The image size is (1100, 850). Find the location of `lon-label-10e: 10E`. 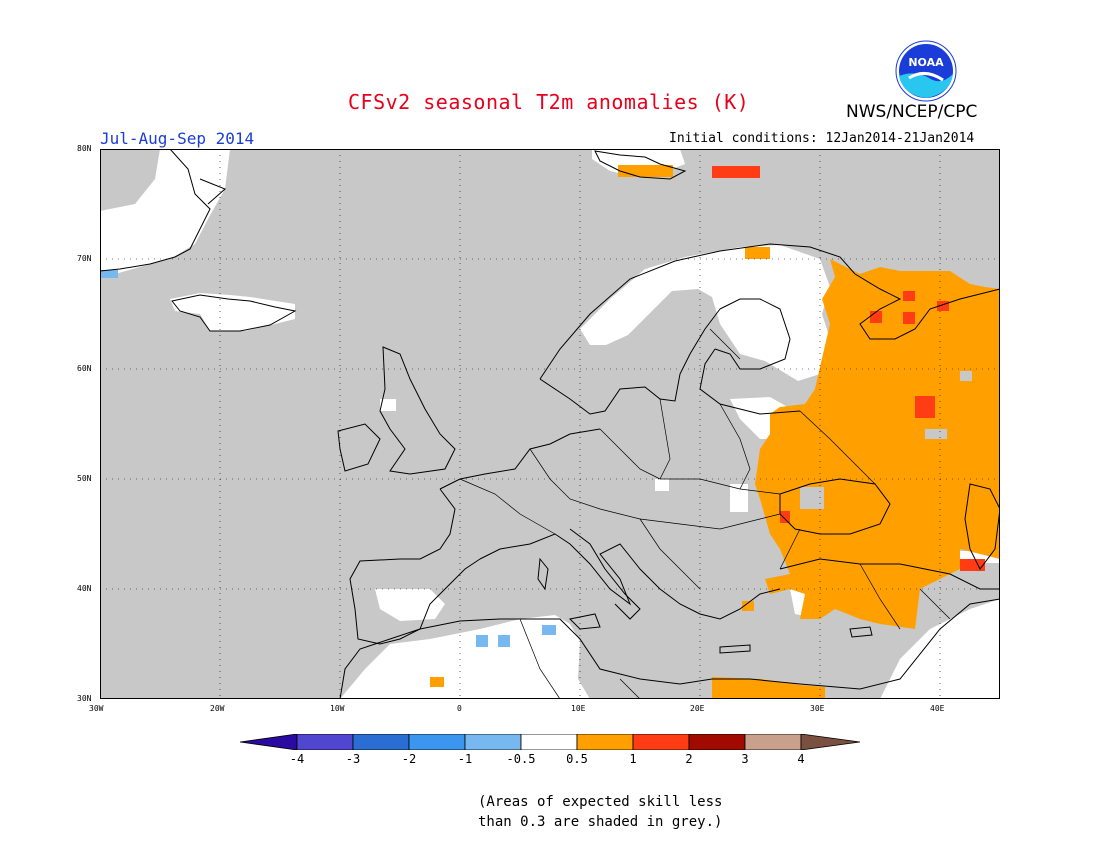

lon-label-10e: 10E is located at coordinates (578, 708).